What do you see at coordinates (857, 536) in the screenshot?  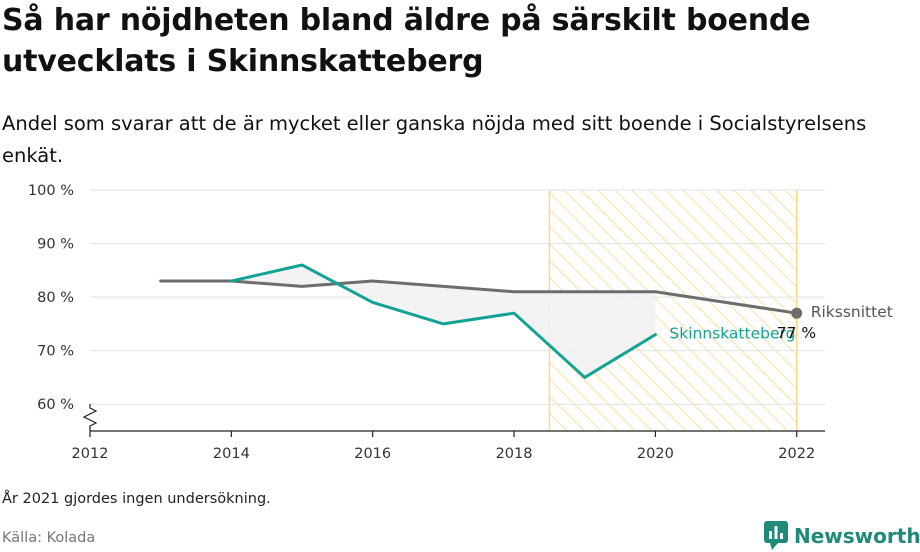 I see `brand-name: Newsworthy` at bounding box center [857, 536].